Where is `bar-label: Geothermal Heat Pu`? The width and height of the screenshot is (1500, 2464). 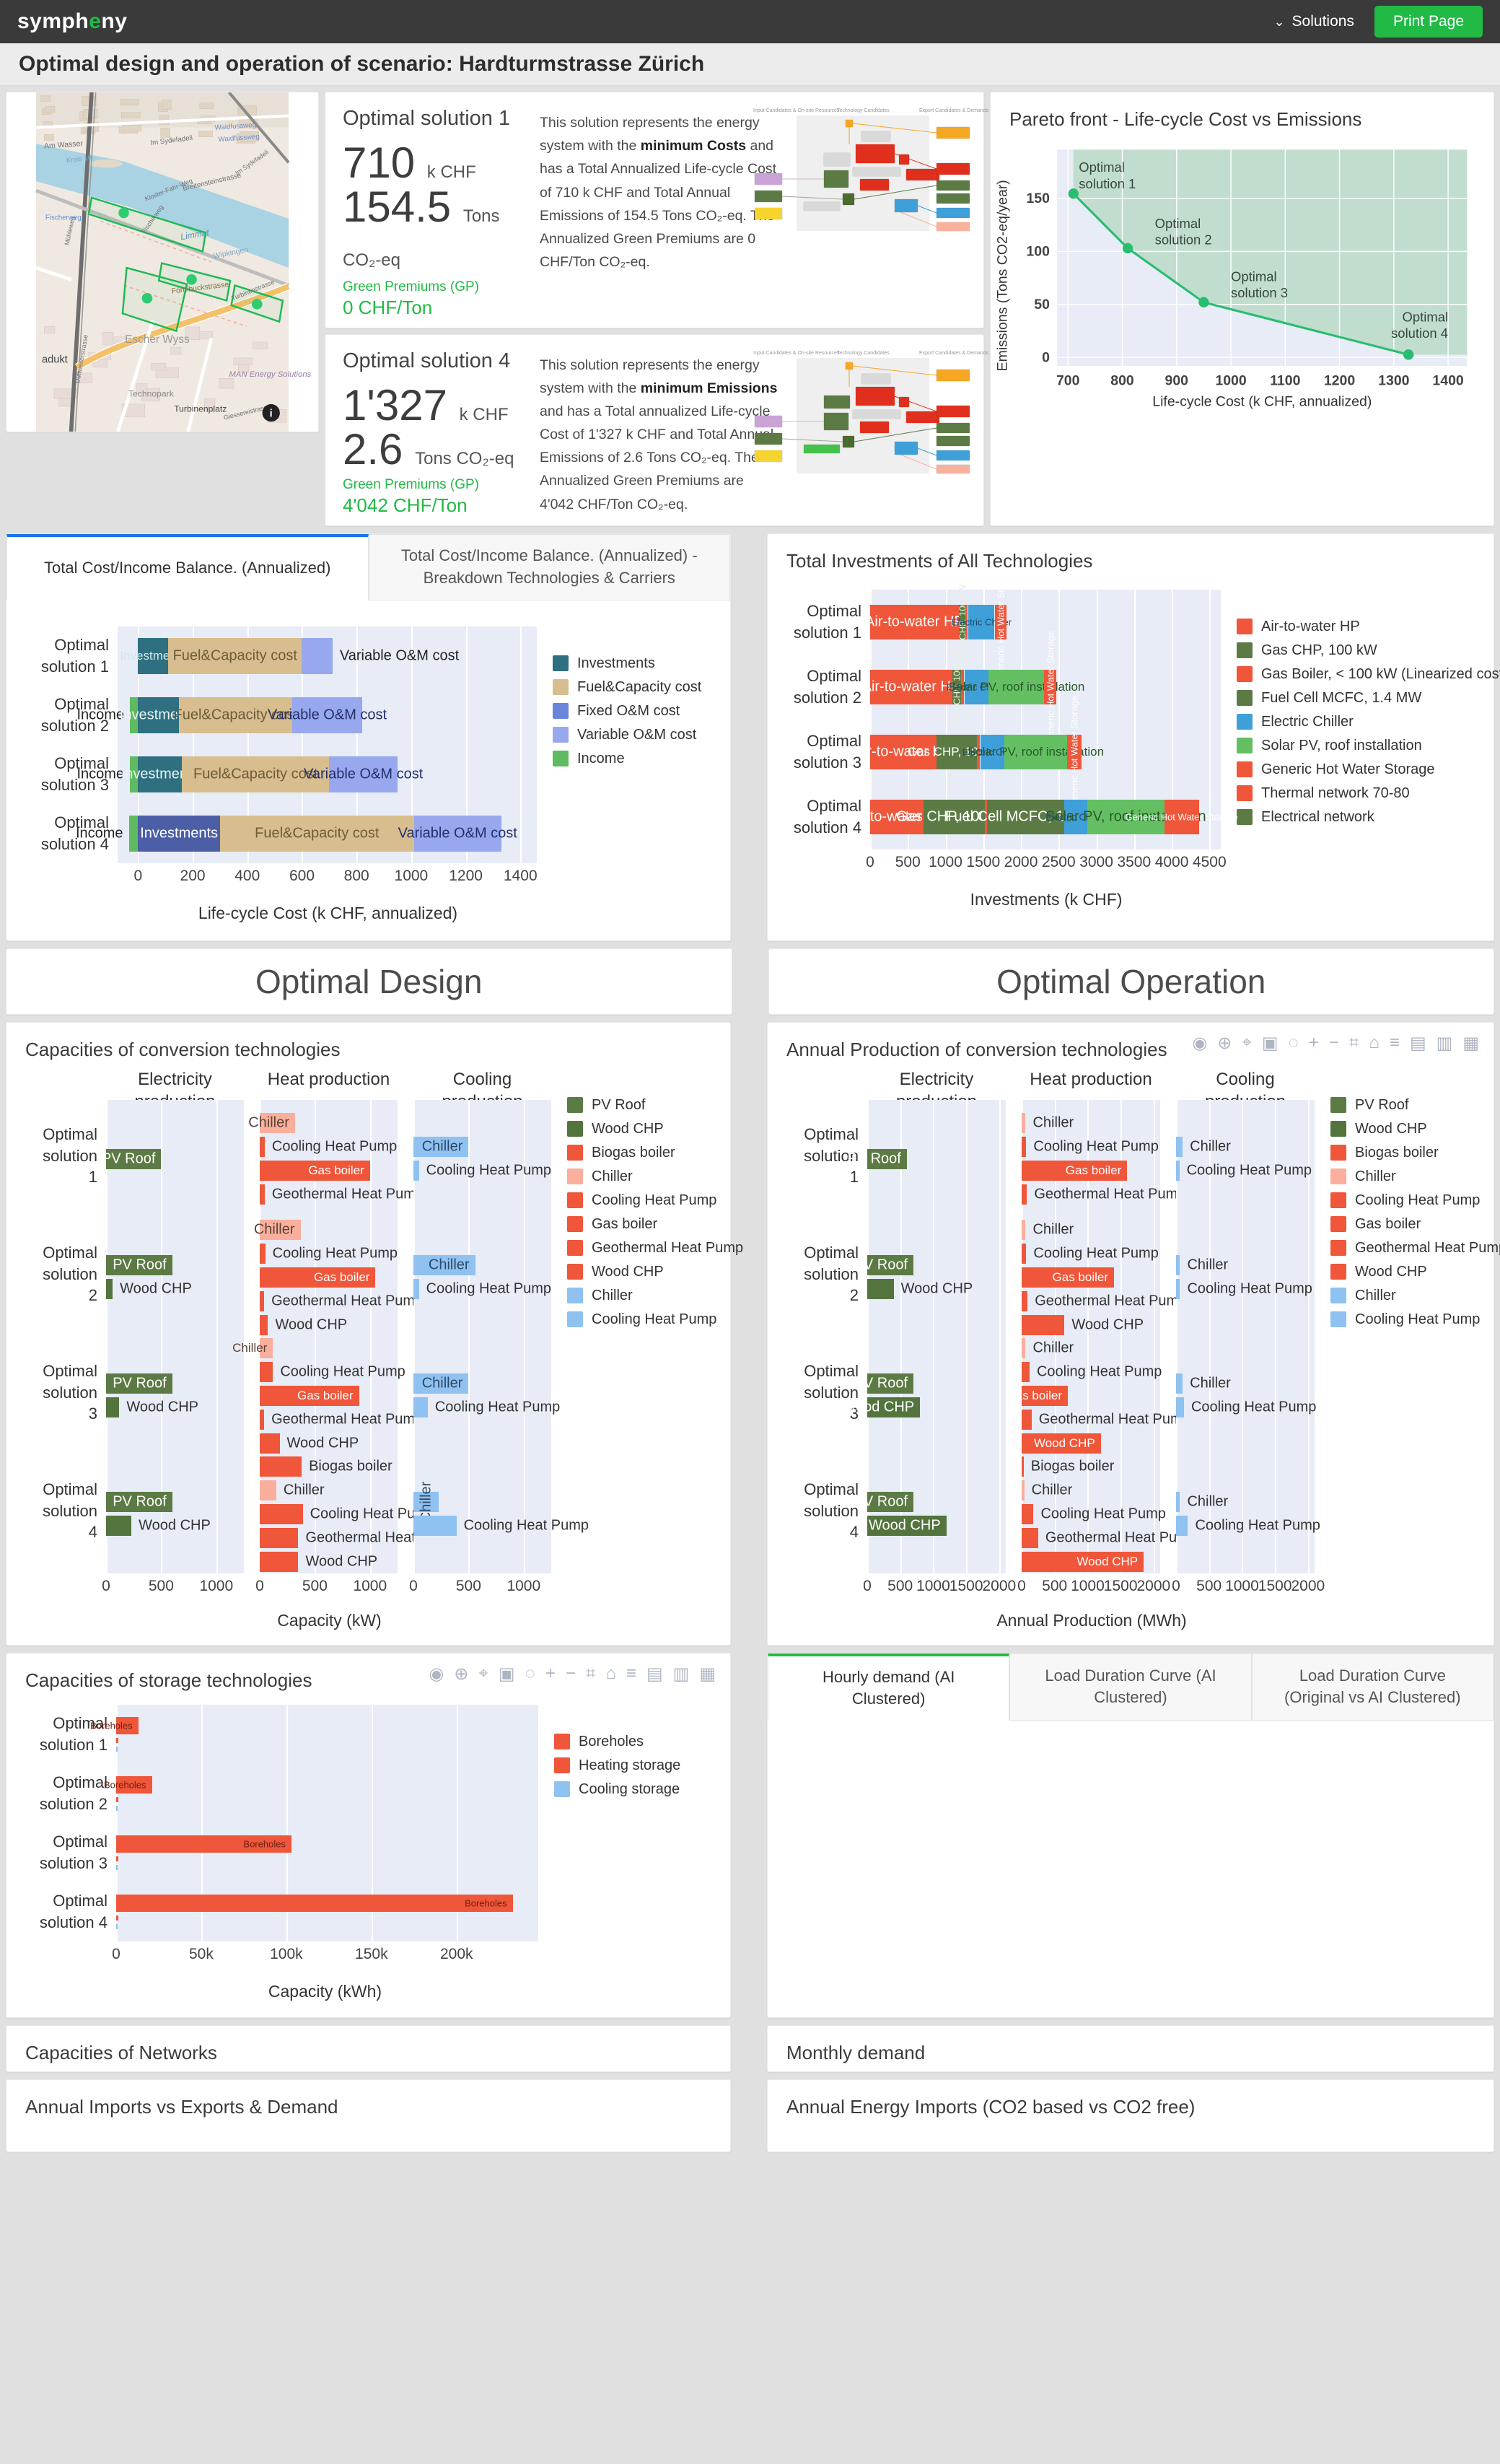 bar-label: Geothermal Heat Pu is located at coordinates (371, 1537).